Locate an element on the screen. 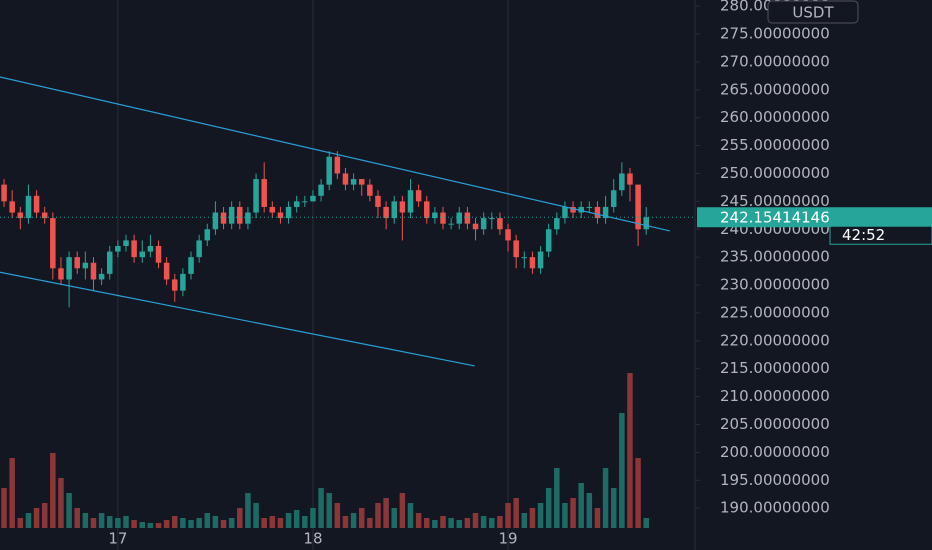  currency-label: USDT is located at coordinates (813, 13).